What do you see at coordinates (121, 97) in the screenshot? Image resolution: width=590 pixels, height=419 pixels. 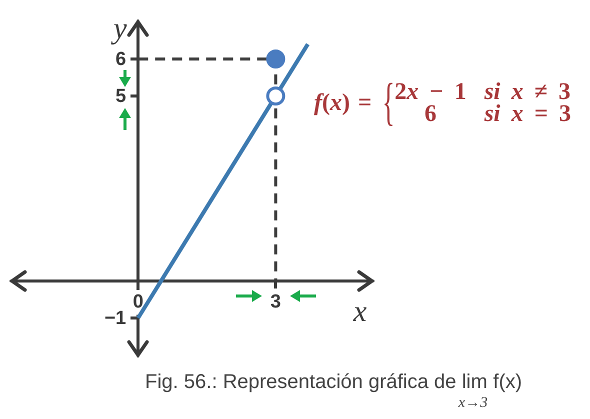 I see `y-tick-label: 5` at bounding box center [121, 97].